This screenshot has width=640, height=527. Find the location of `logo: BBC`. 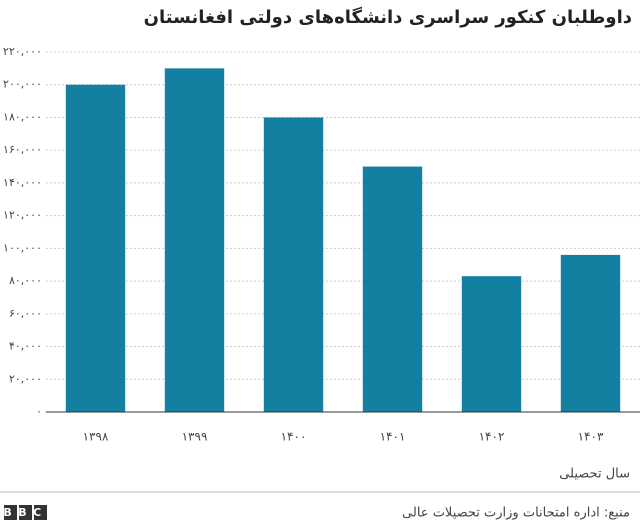

logo: BBC is located at coordinates (25, 512).